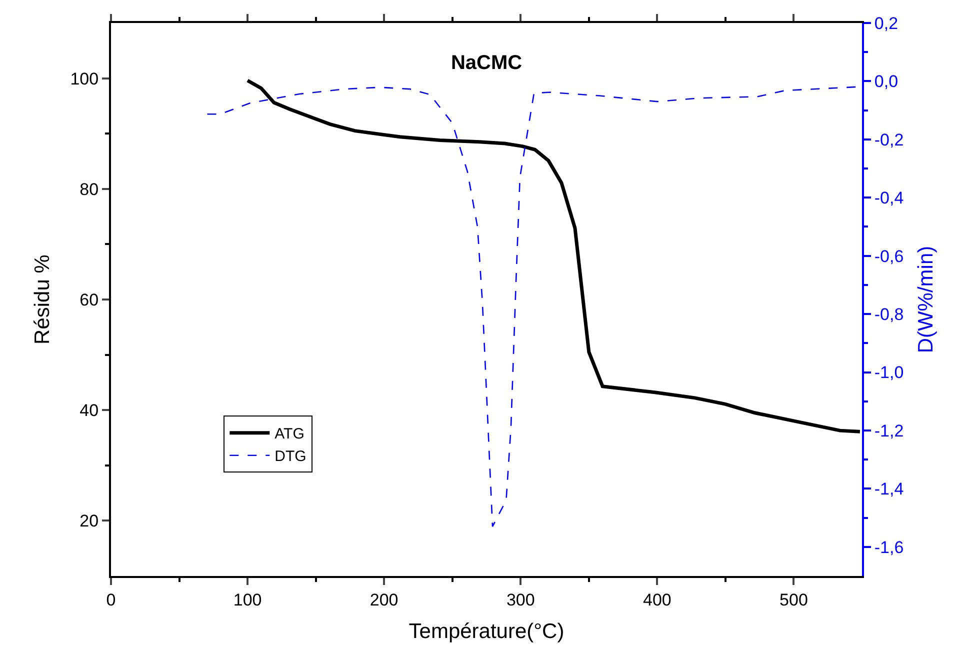  What do you see at coordinates (794, 600) in the screenshot?
I see `x-tick-label: 500` at bounding box center [794, 600].